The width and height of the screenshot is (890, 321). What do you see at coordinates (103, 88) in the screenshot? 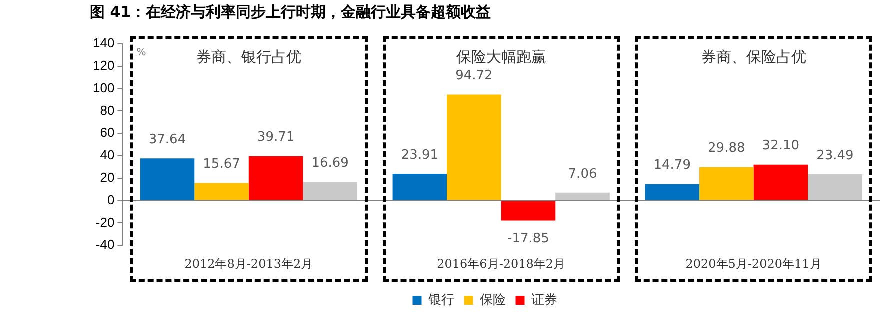
I see `y-tick-label: 100` at bounding box center [103, 88].